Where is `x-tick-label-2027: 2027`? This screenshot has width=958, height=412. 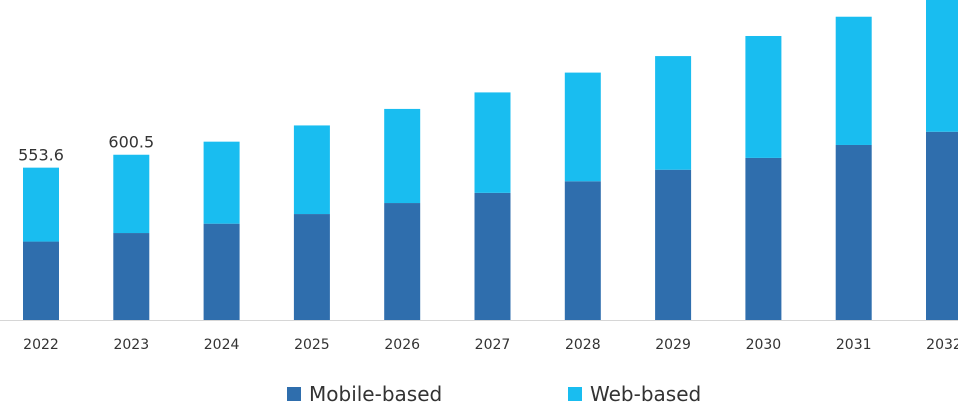
x-tick-label-2027: 2027 is located at coordinates (493, 345).